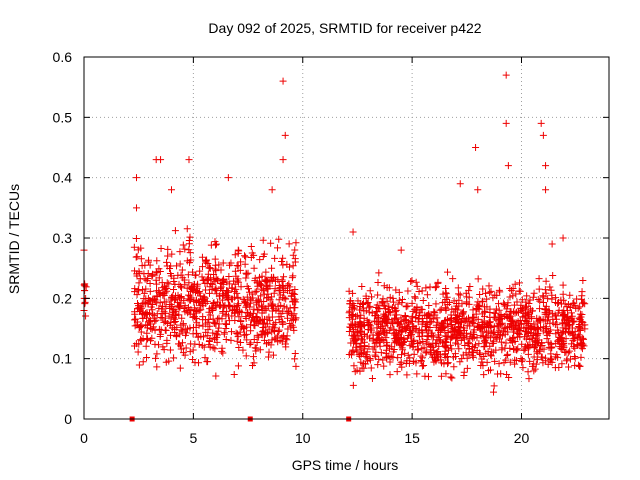  What do you see at coordinates (63, 238) in the screenshot?
I see `y-tick-label: 0.3` at bounding box center [63, 238].